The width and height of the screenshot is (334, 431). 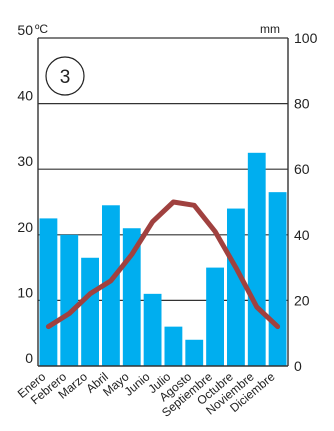 I want to click on left-tick-label: 0, so click(x=29, y=358).